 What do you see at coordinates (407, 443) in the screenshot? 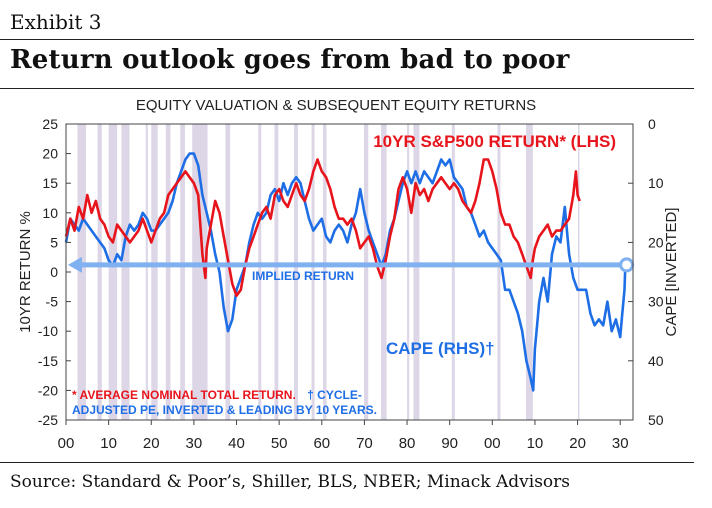
I see `x-axis-tick-label: 80` at bounding box center [407, 443].